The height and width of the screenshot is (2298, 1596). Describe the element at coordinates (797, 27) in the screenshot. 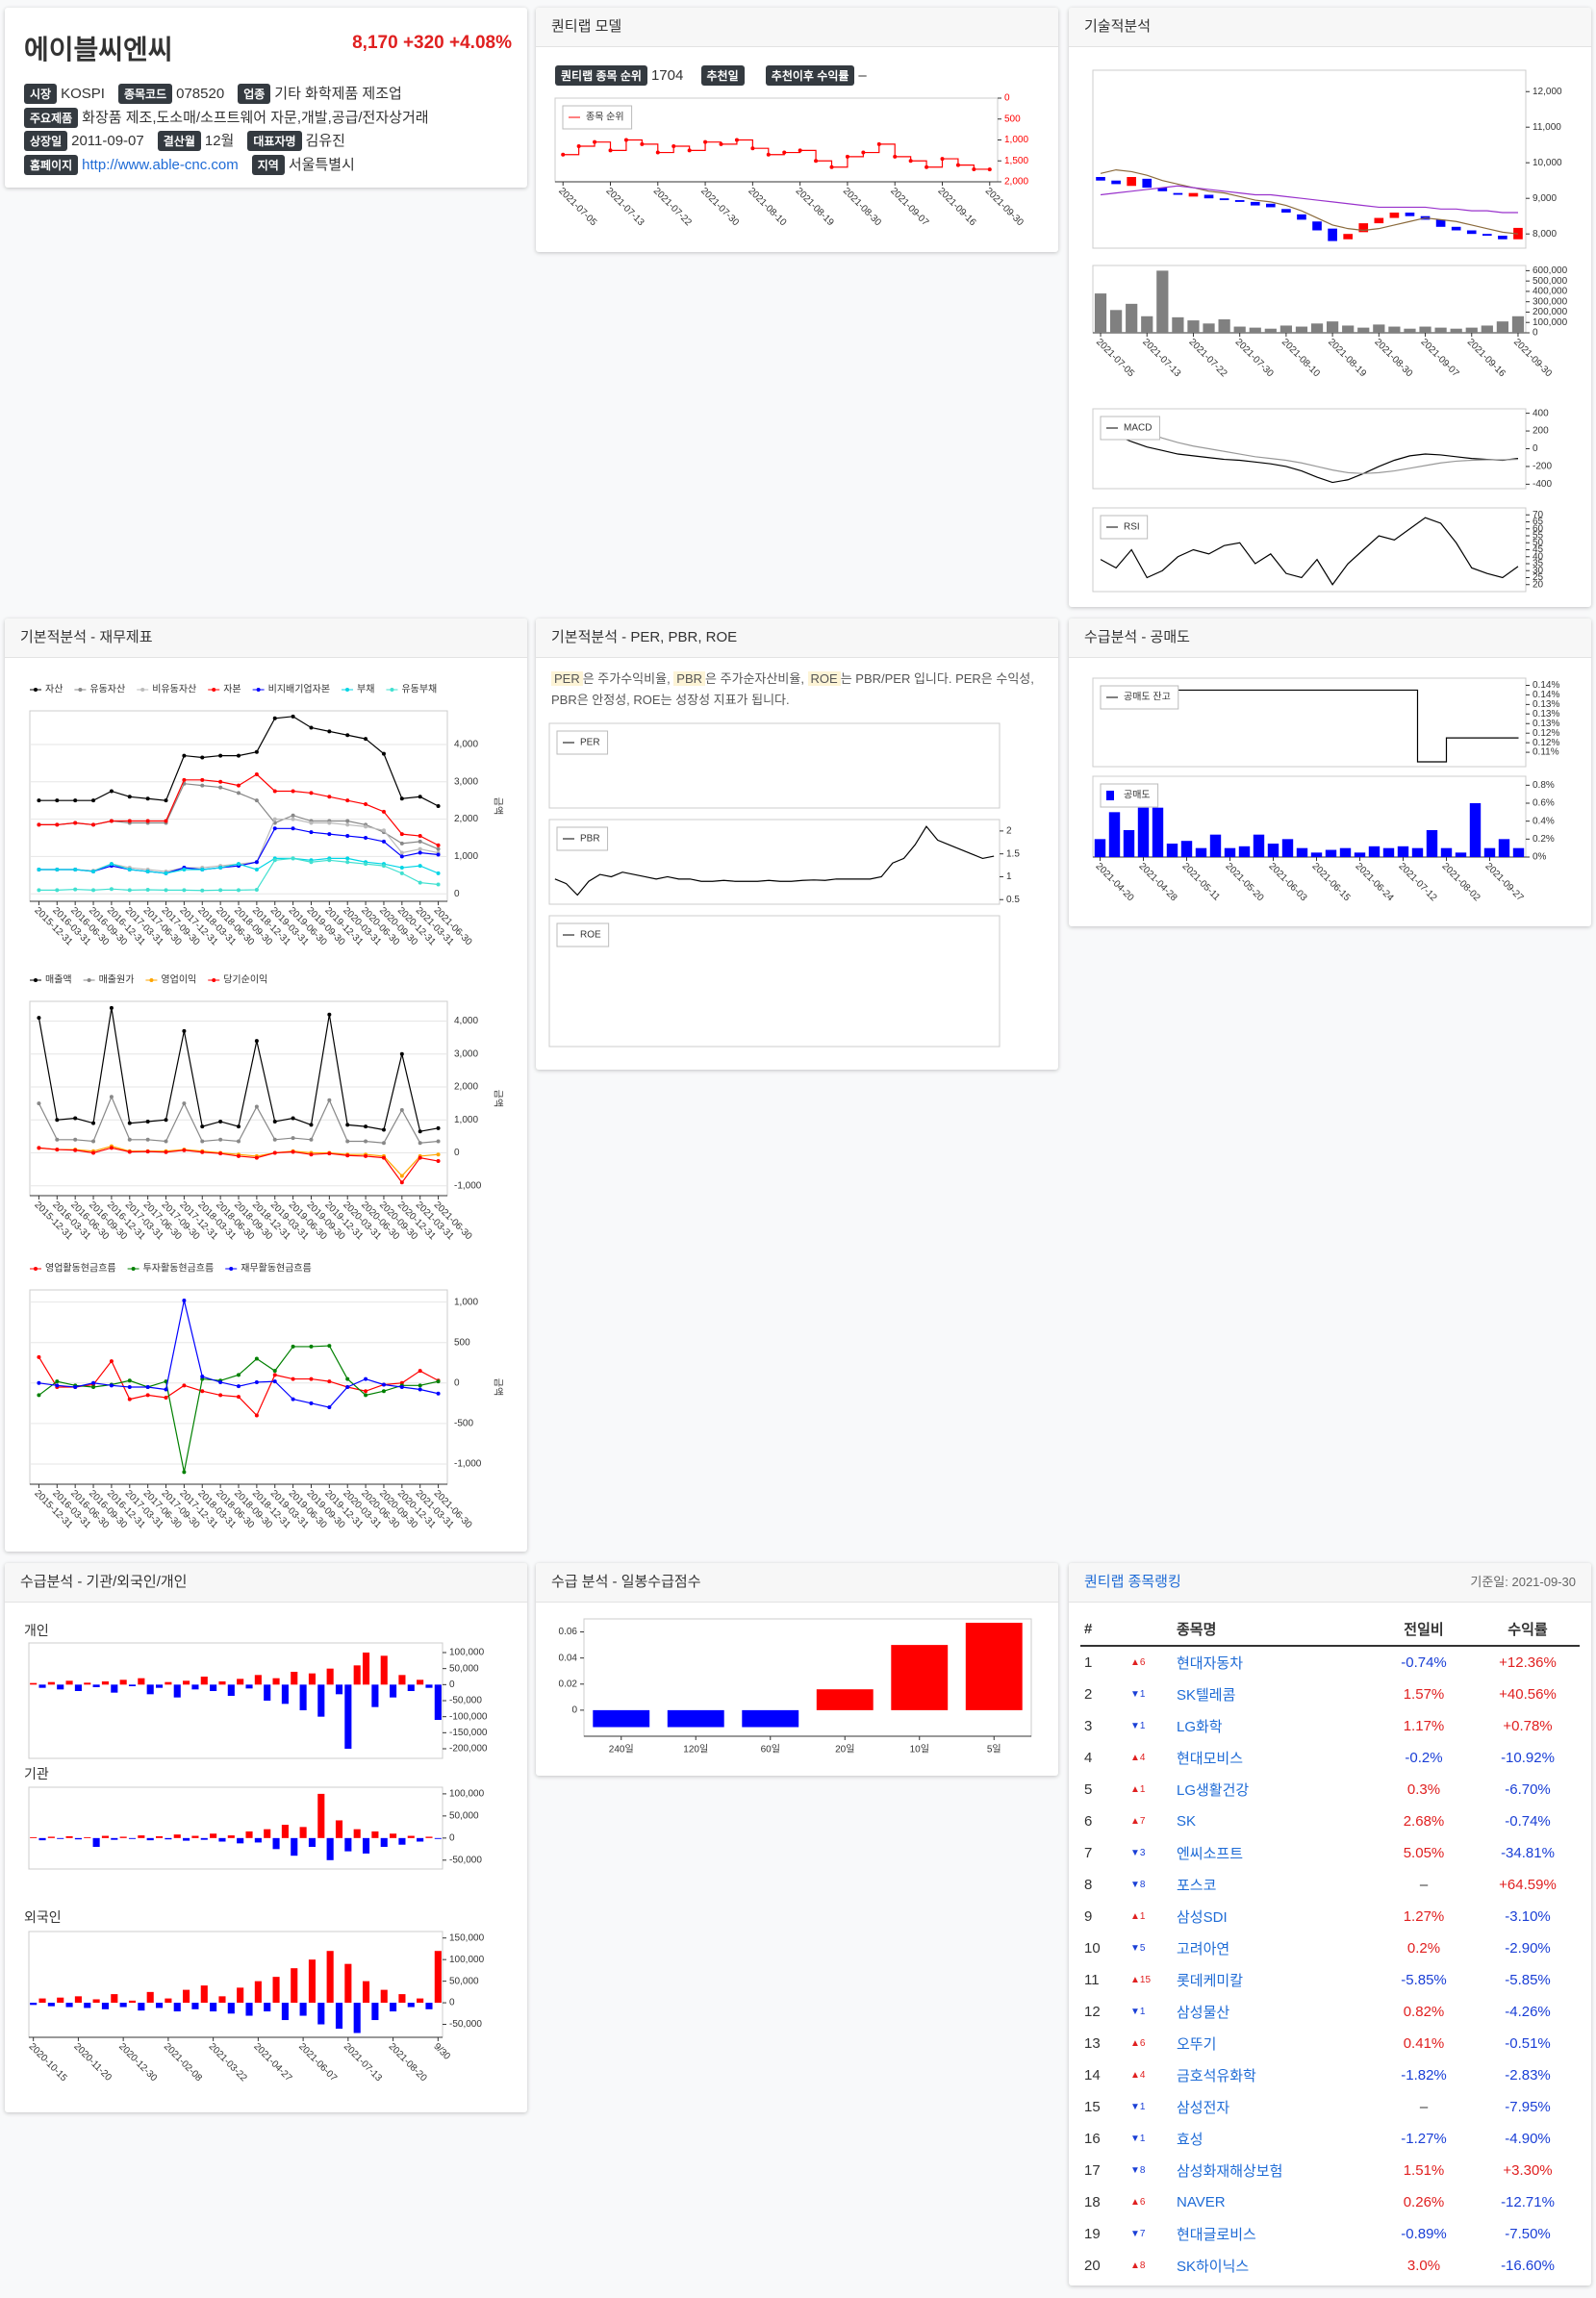

I see `card-title: 퀀티랩 모델` at that location.